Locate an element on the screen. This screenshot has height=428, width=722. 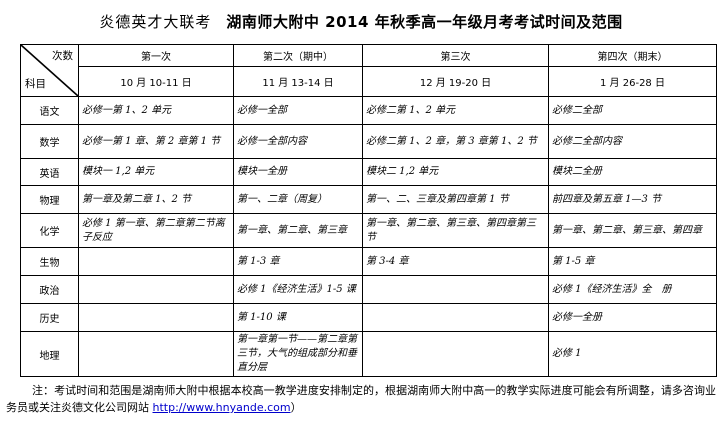
range-cell: 第一、二、三章及第四章第 1 节 is located at coordinates (455, 199).